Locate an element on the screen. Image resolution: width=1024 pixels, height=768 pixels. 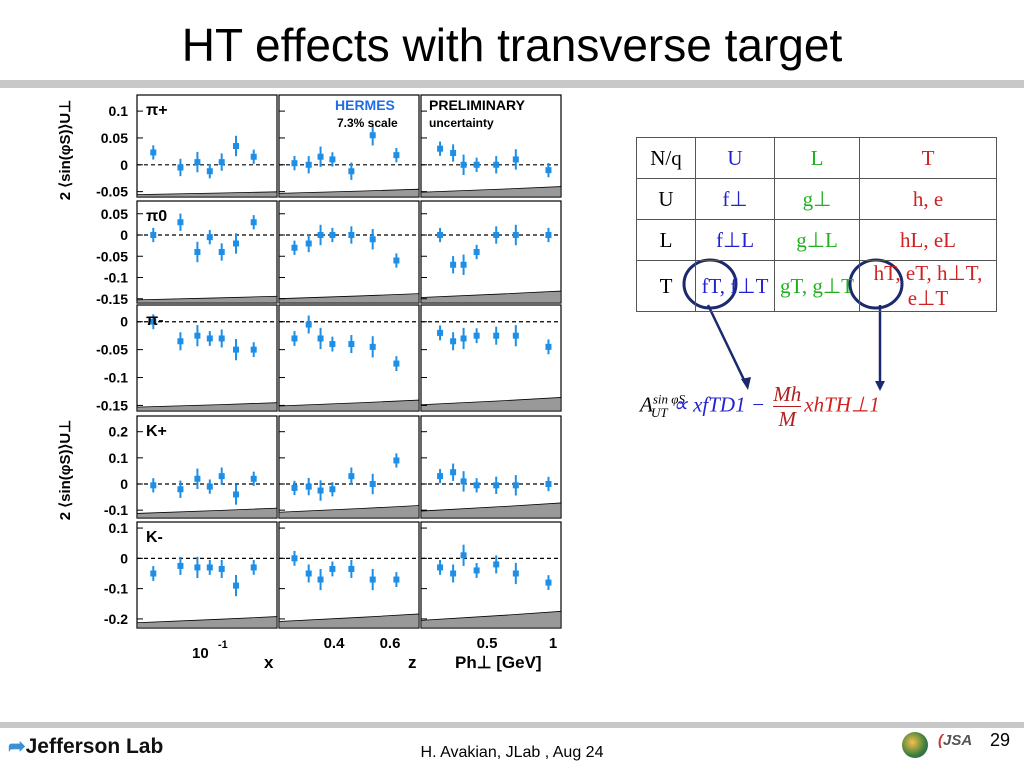
footer-divider is located at coordinates (512, 725).